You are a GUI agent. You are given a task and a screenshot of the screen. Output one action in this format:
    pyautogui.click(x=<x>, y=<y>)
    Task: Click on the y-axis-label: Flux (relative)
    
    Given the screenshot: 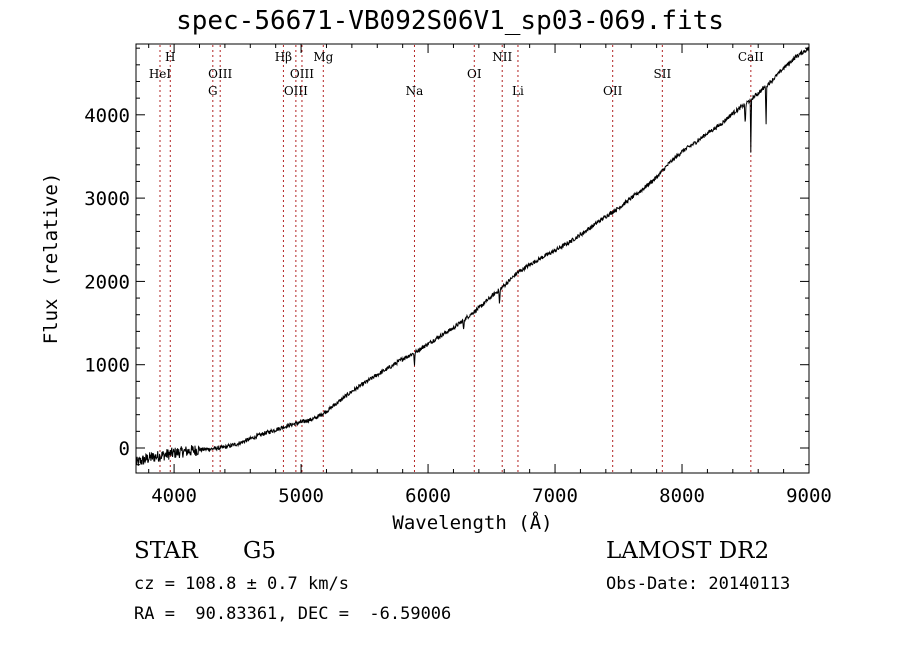 What is the action you would take?
    pyautogui.click(x=51, y=259)
    